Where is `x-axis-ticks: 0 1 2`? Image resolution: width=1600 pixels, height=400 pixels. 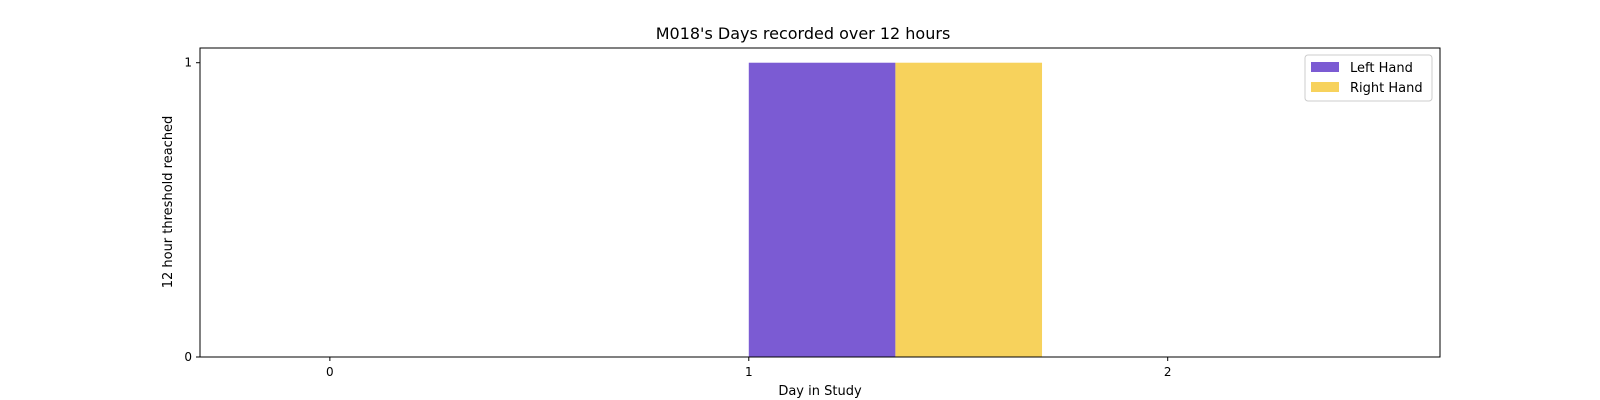
x-axis-ticks: 0 1 2 is located at coordinates (749, 368).